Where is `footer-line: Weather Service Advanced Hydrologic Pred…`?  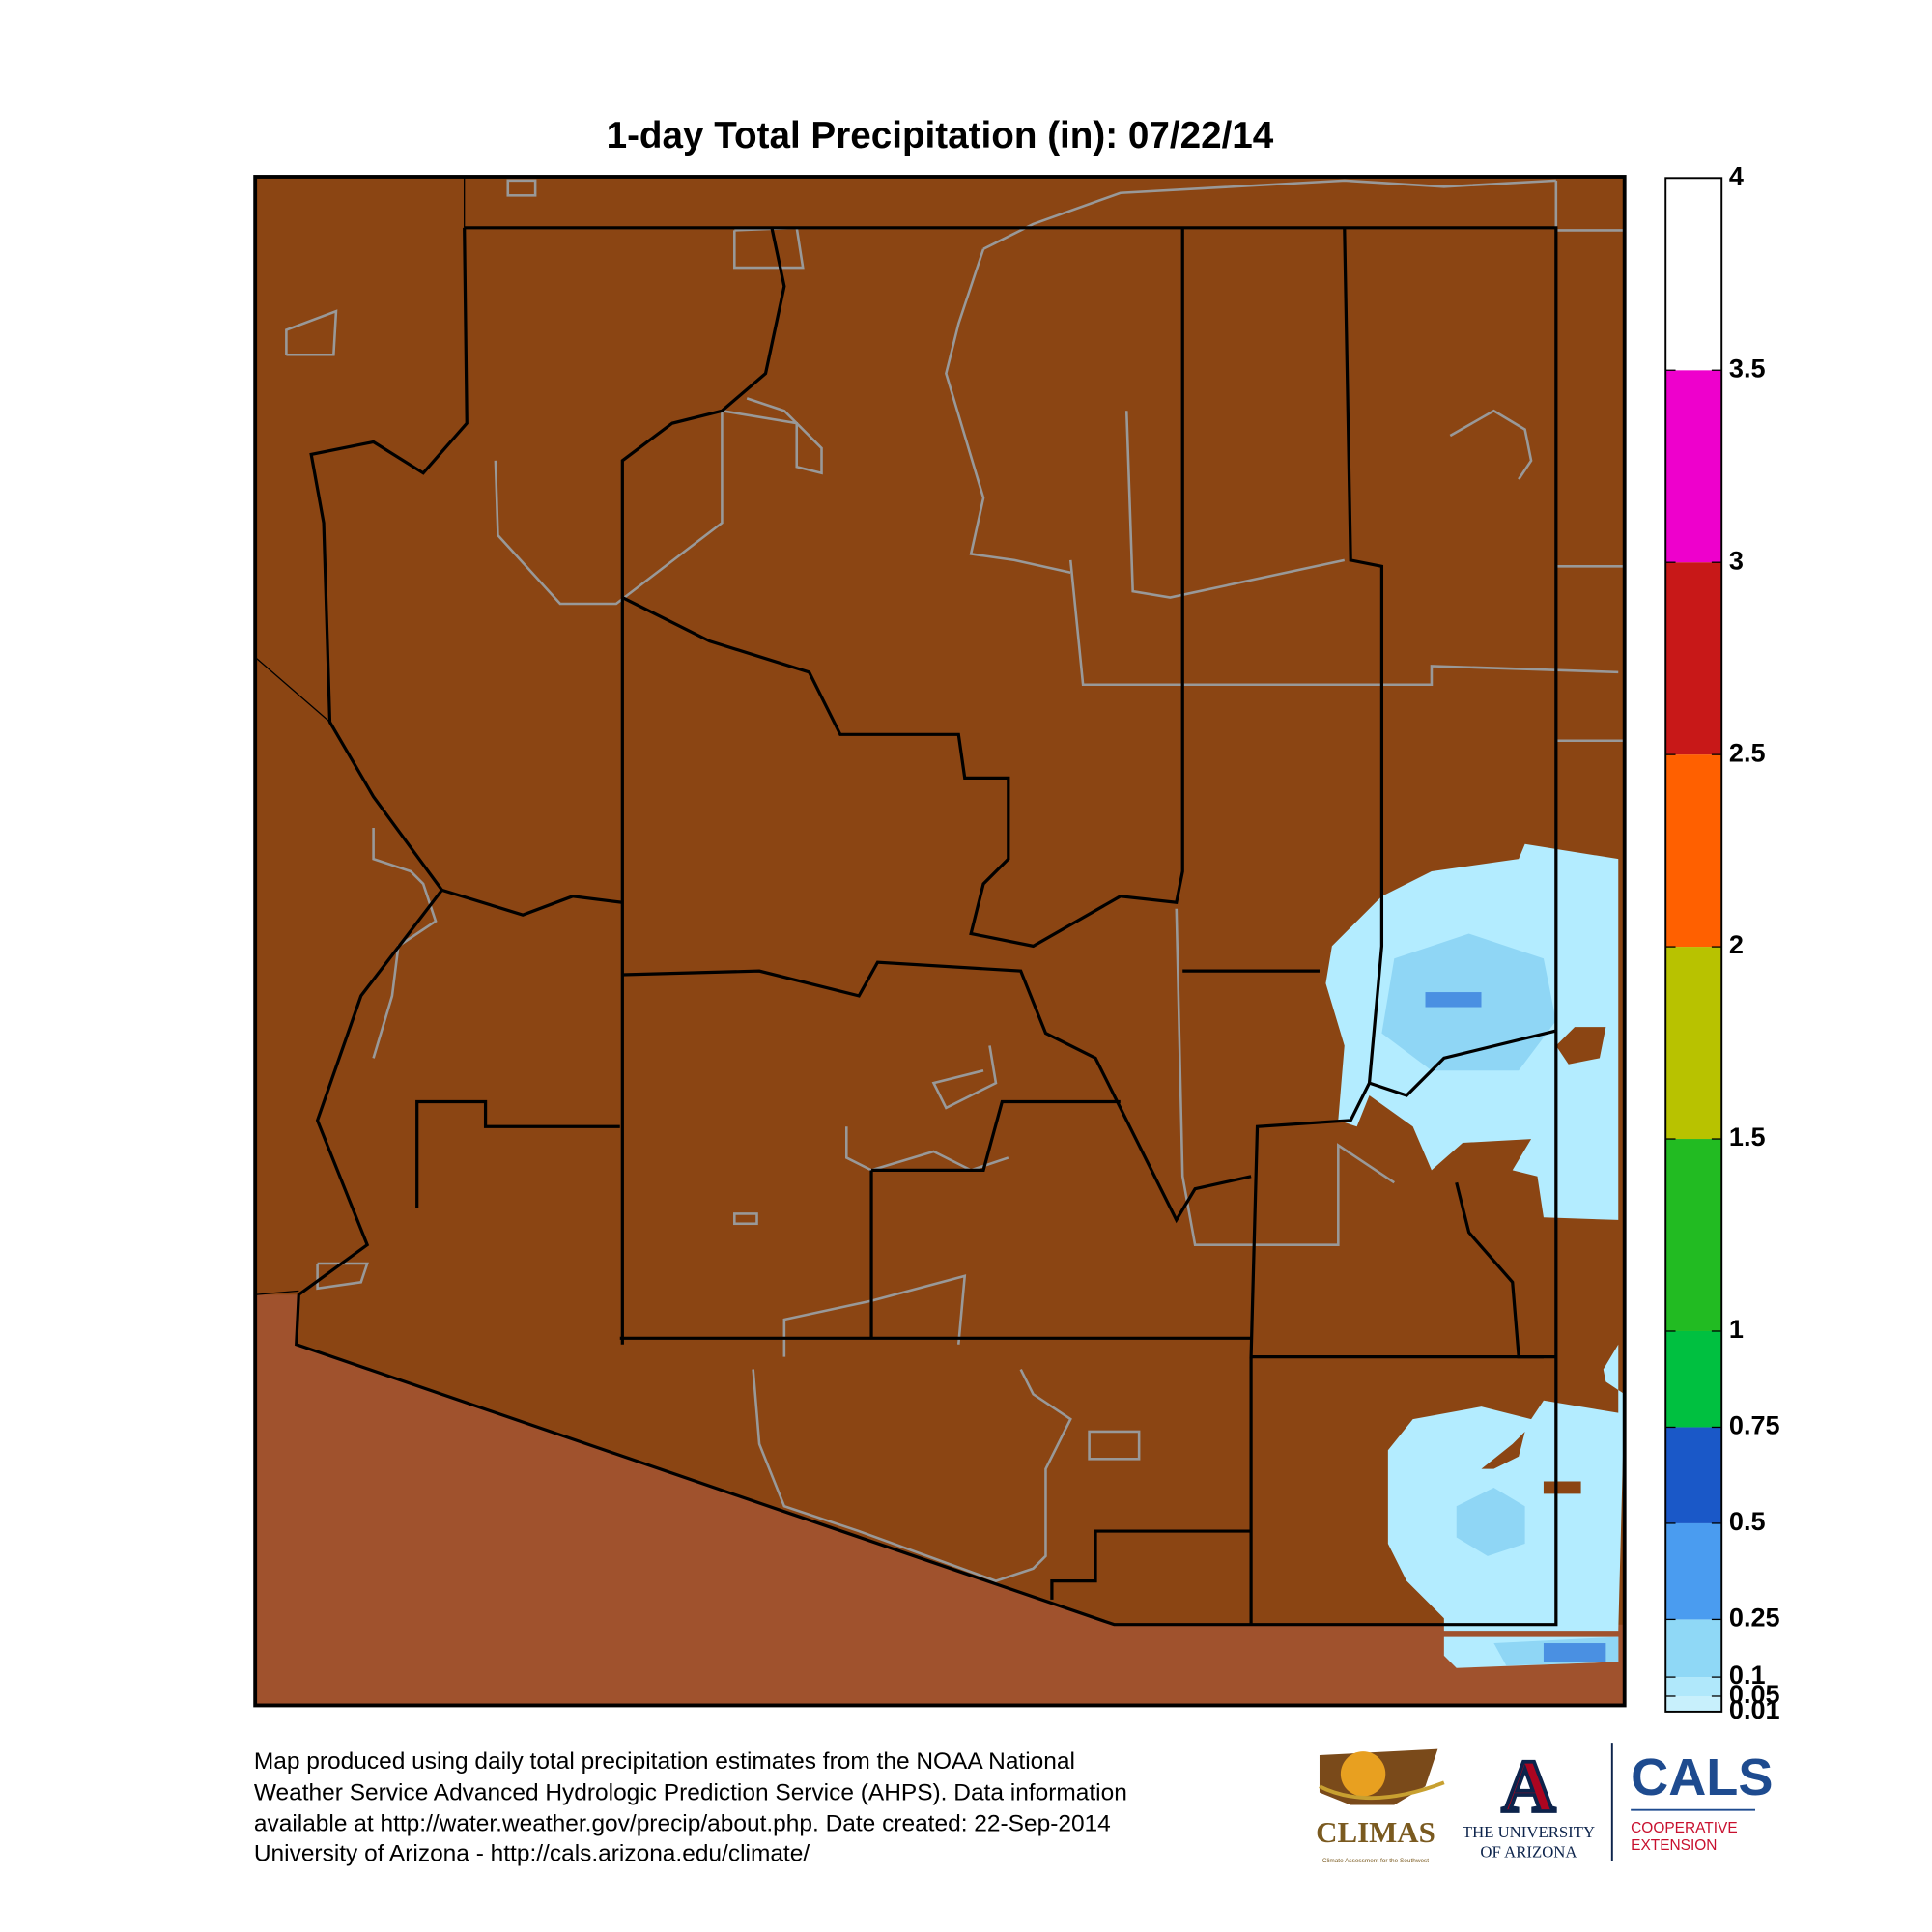 footer-line: Weather Service Advanced Hydrologic Pred… is located at coordinates (690, 1792).